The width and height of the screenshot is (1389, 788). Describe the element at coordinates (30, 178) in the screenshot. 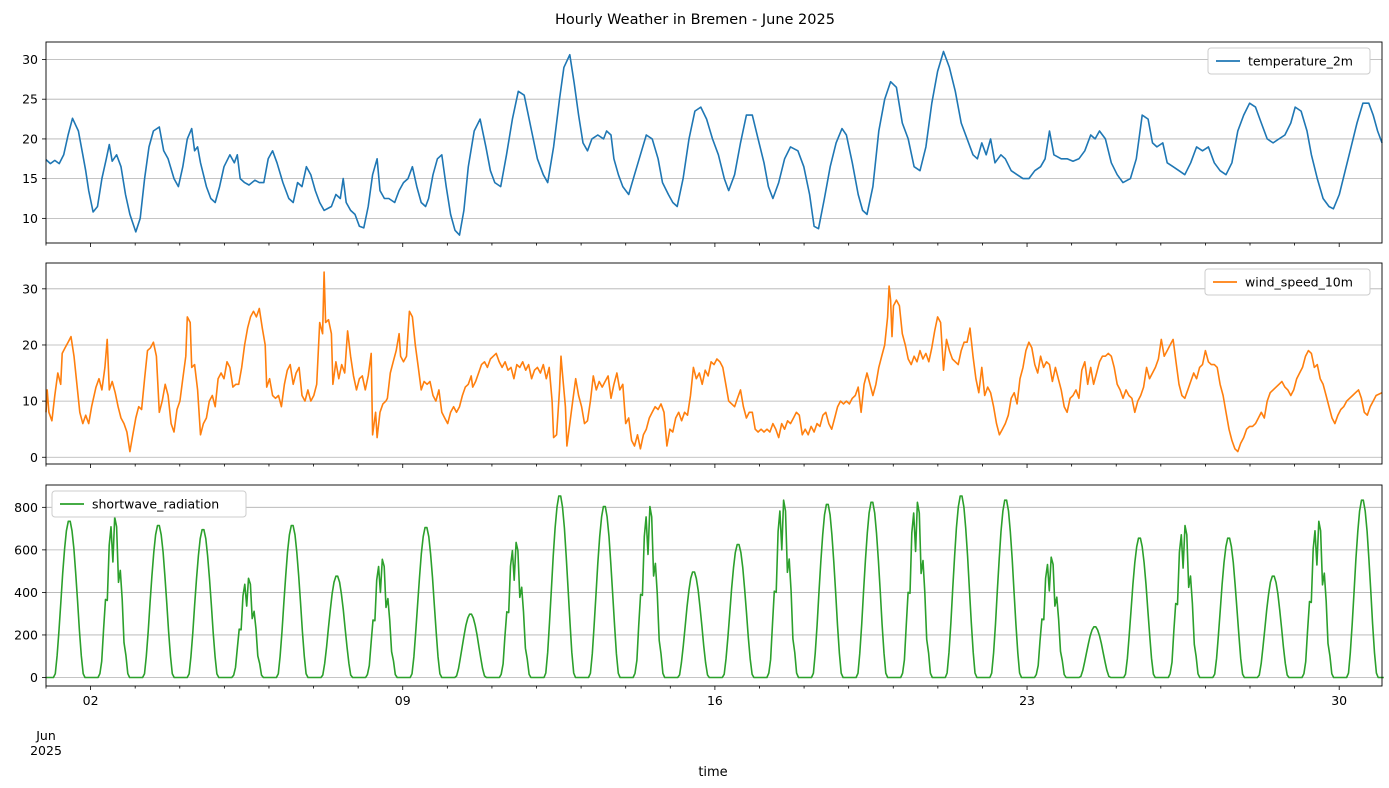

I see `y-tick-label: 15` at that location.